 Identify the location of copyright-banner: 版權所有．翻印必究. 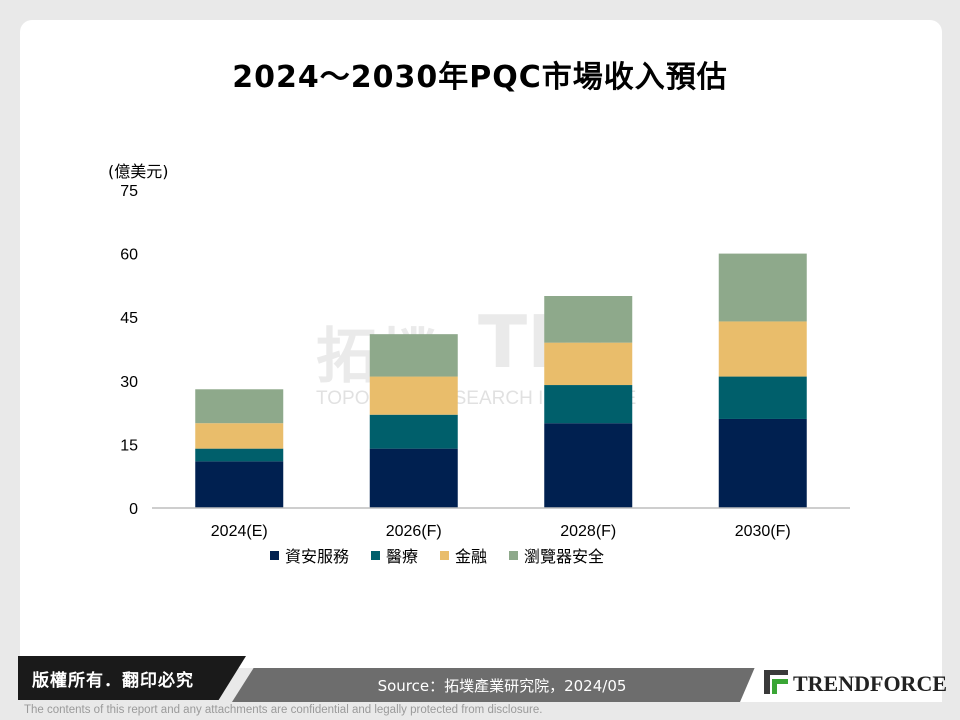
(132, 678).